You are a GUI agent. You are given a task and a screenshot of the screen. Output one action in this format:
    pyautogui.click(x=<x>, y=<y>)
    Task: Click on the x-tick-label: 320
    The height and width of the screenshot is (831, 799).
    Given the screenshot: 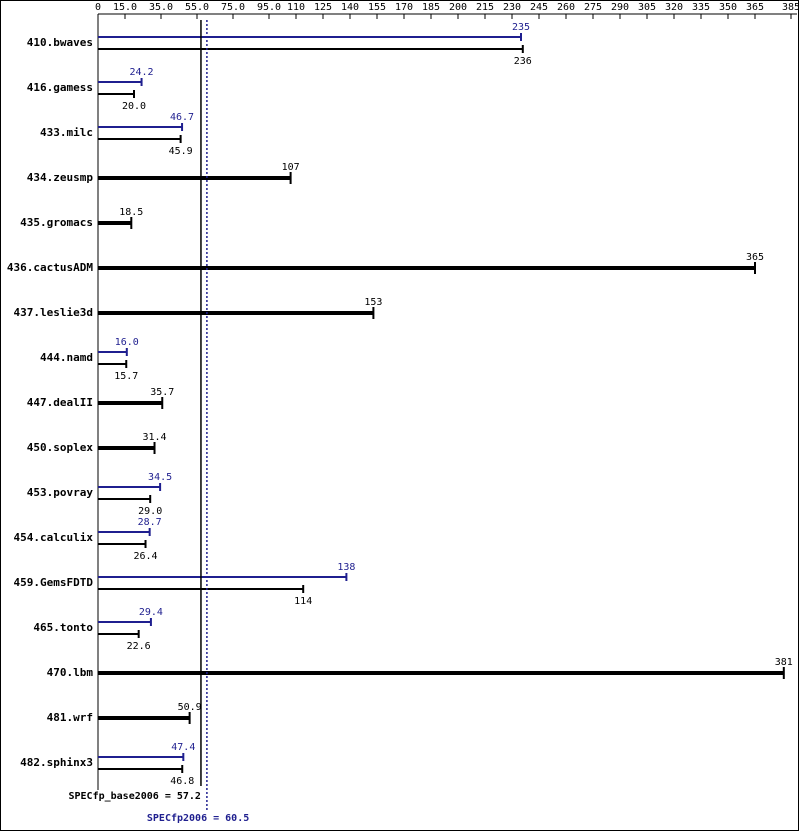 What is the action you would take?
    pyautogui.click(x=674, y=7)
    